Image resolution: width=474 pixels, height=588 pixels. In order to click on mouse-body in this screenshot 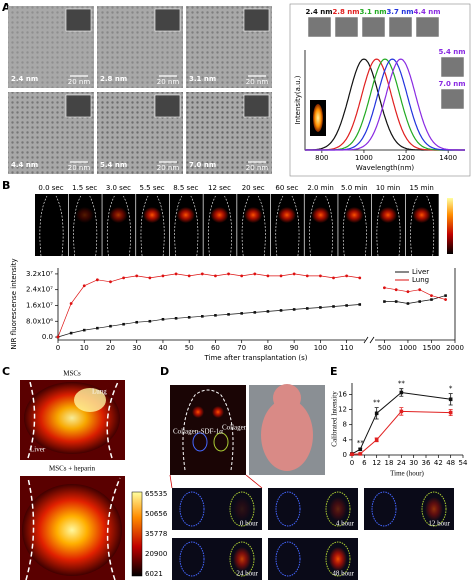, I will do `click(287, 435)`.